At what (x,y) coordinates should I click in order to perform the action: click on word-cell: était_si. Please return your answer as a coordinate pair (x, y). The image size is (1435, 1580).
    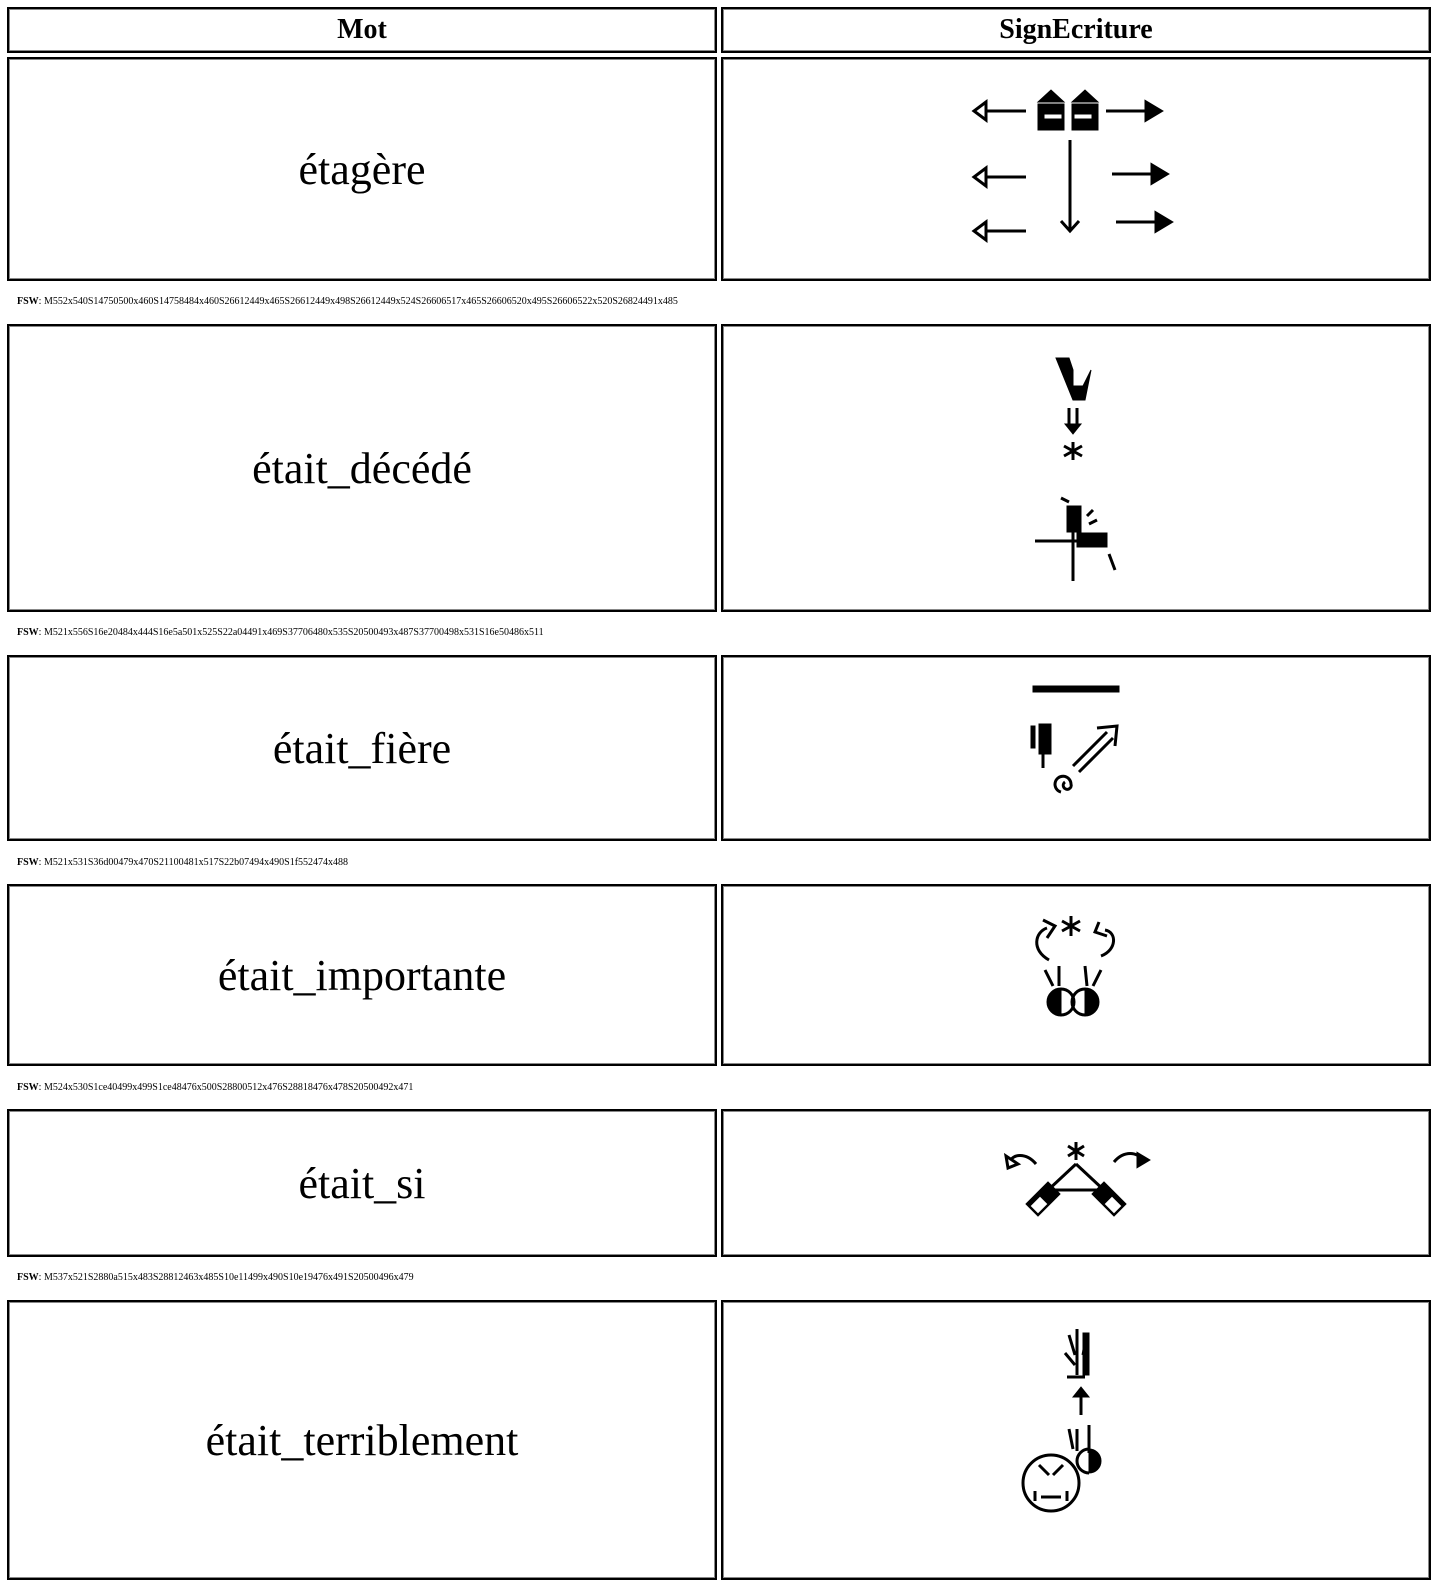
    Looking at the image, I should click on (362, 1183).